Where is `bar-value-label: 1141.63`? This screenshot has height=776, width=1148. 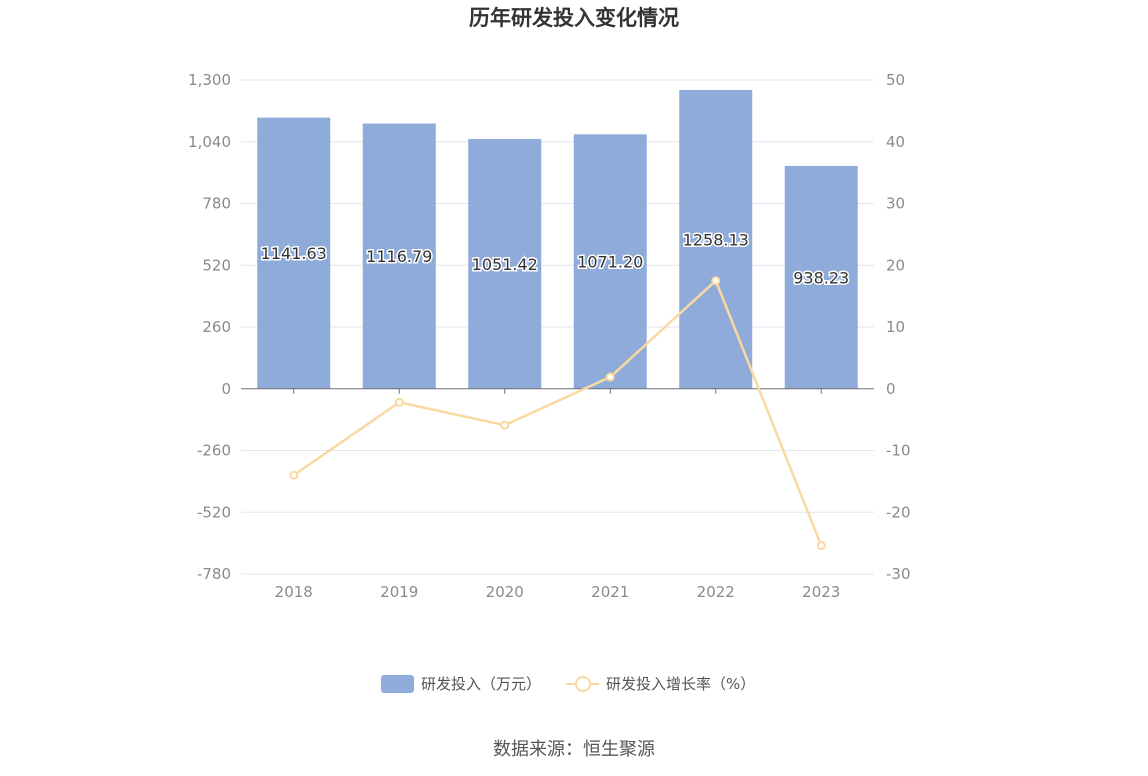
bar-value-label: 1141.63 is located at coordinates (294, 253).